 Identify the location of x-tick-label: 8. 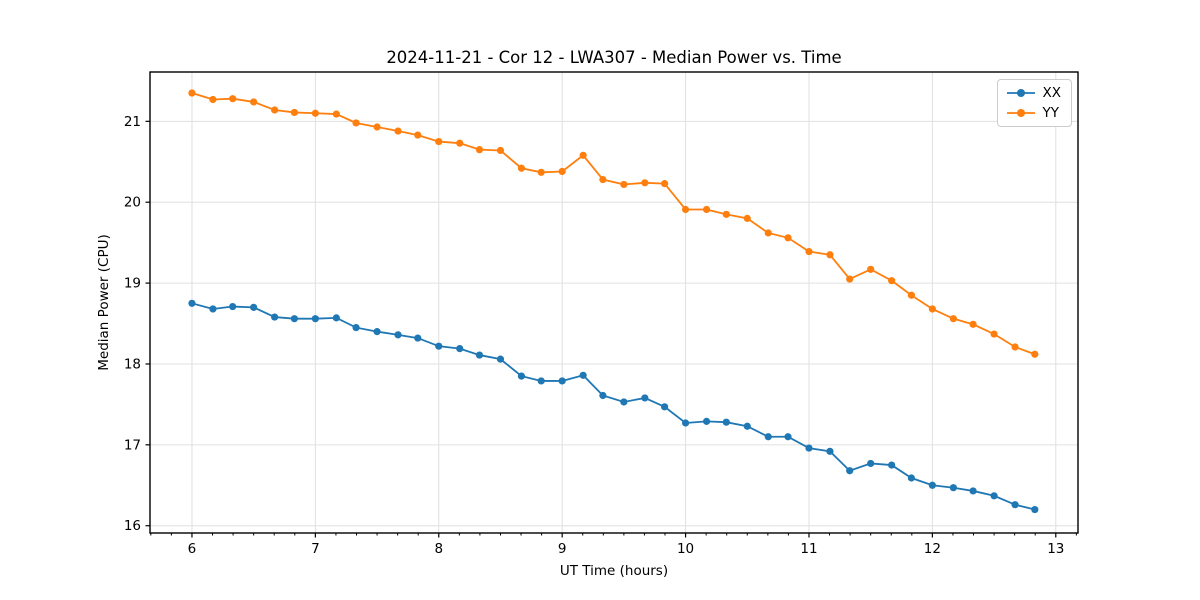
(438, 549).